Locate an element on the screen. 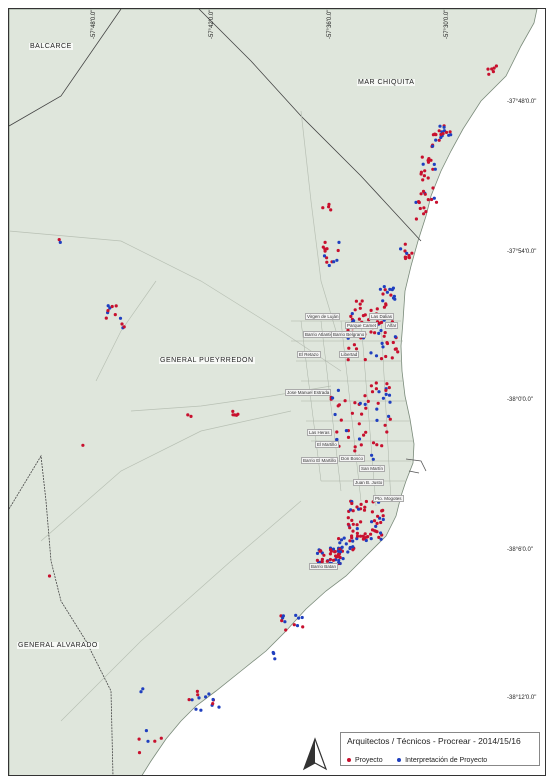  barrio-label: Pto. Mogotes is located at coordinates (388, 498).